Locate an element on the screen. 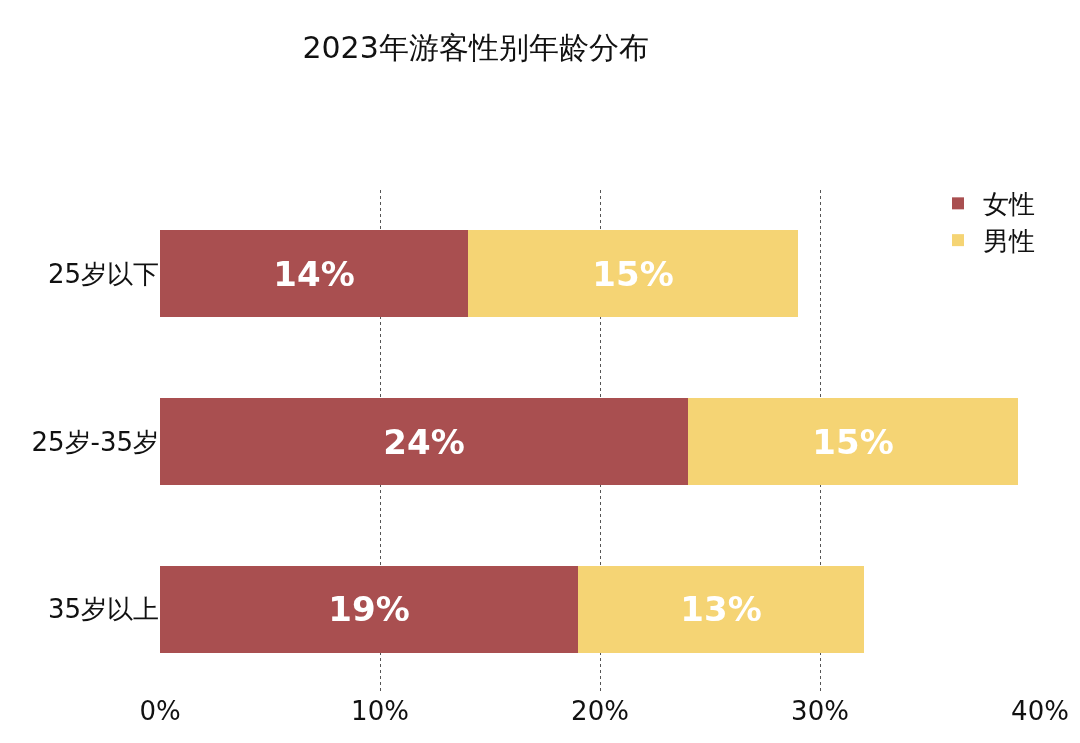 Image resolution: width=1080 pixels, height=743 pixels. x-tick-label: 30% is located at coordinates (820, 711).